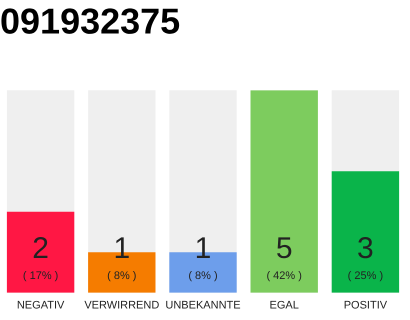 Image resolution: width=410 pixels, height=320 pixels. I want to click on annotation: ( 25% ), so click(366, 276).